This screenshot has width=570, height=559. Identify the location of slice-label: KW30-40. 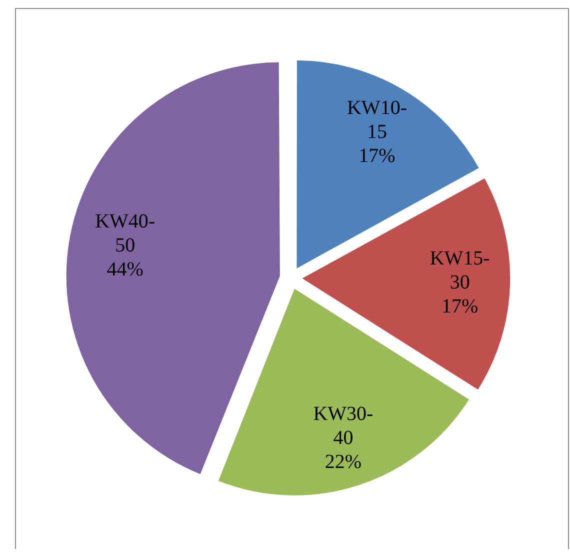
(343, 425).